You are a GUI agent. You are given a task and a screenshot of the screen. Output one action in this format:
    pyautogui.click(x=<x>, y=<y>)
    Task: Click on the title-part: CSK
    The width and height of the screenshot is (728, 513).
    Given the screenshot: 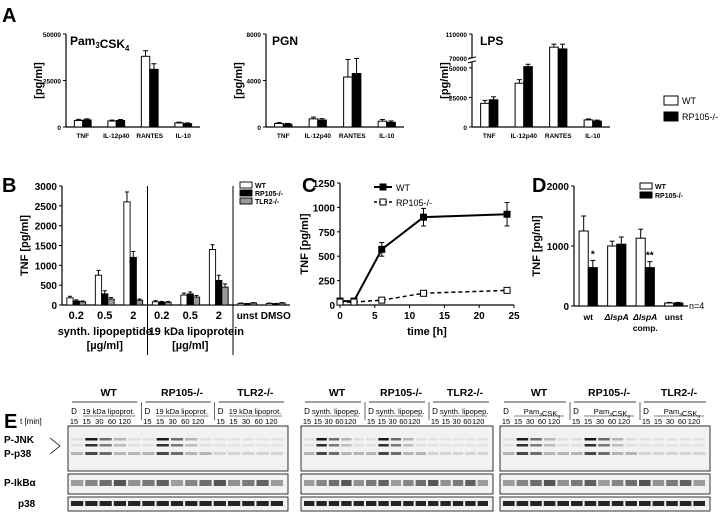 What is the action you would take?
    pyautogui.click(x=619, y=413)
    